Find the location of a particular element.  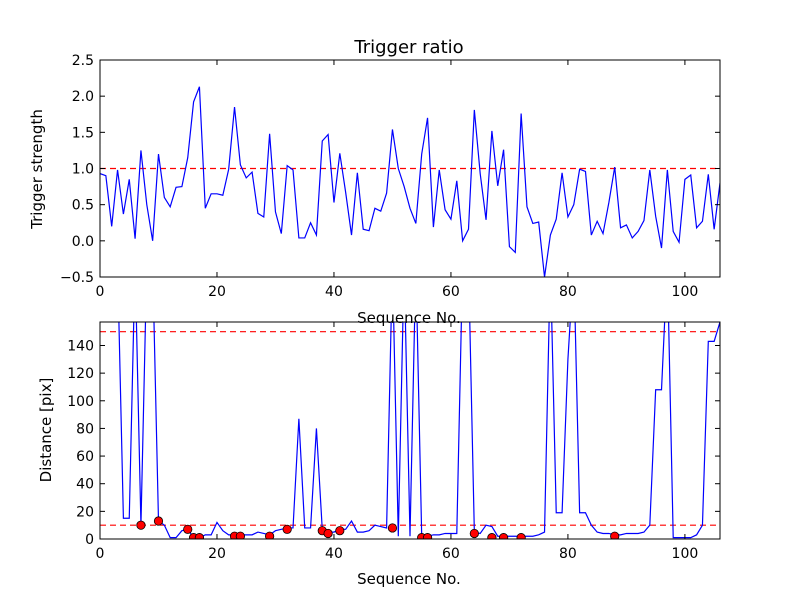

x-axis-label-top: Sequence No. is located at coordinates (409, 318).